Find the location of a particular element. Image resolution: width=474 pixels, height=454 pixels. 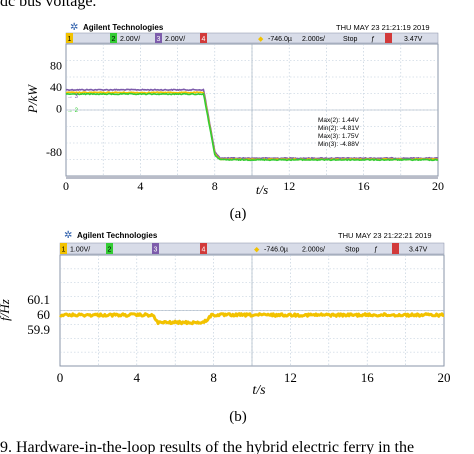

panel-b-ch1-label: 1 is located at coordinates (64, 250).